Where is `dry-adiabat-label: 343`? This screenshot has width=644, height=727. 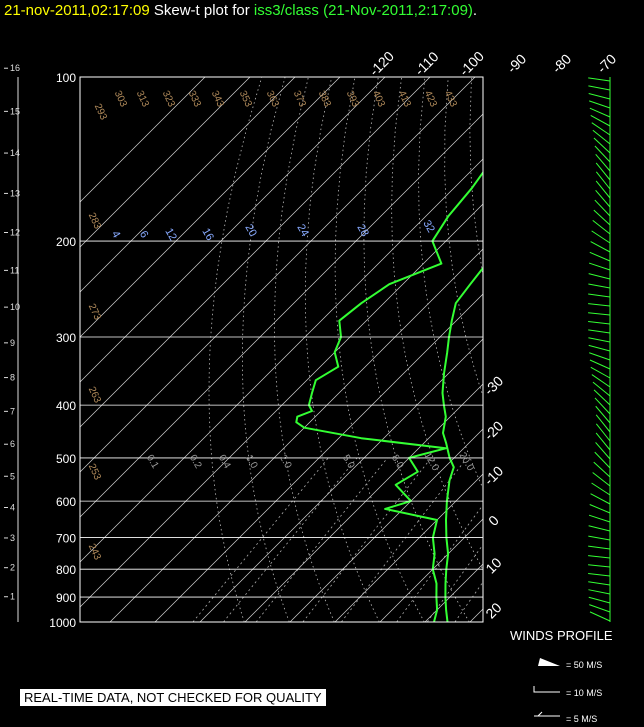
dry-adiabat-label: 343 is located at coordinates (217, 99).